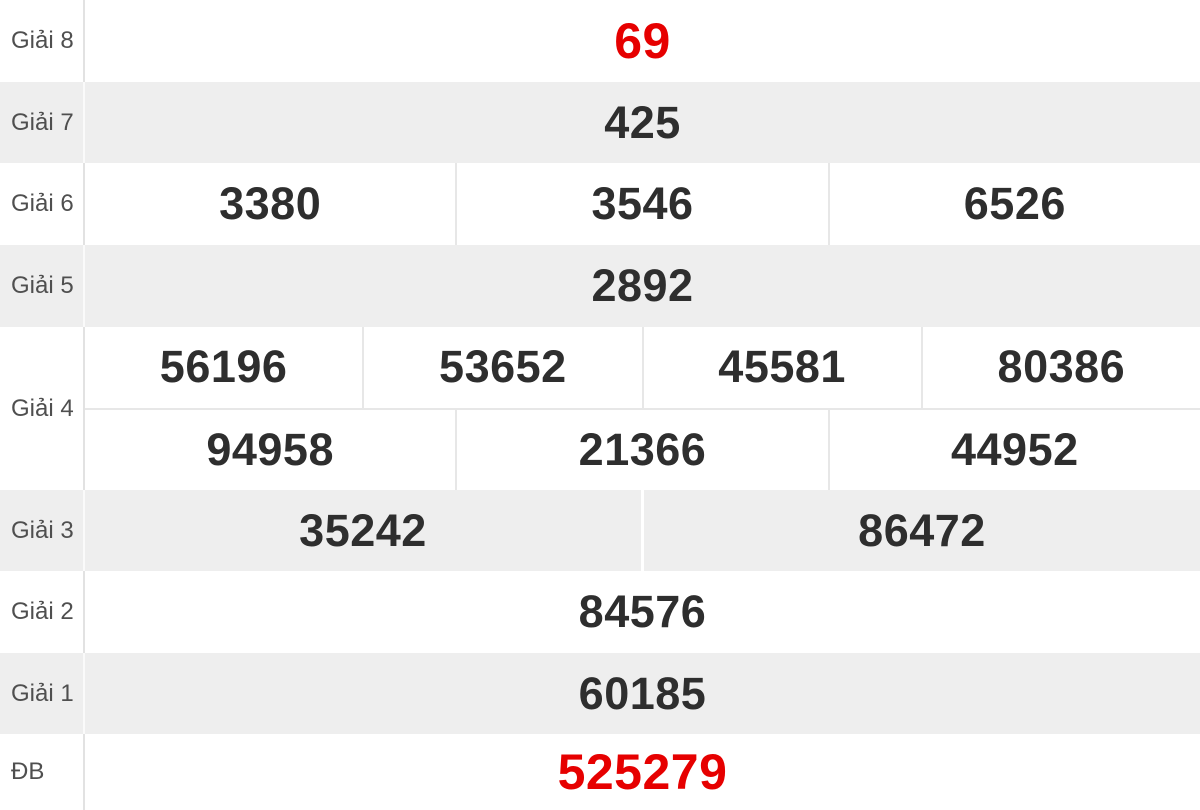  What do you see at coordinates (42, 693) in the screenshot?
I see `prize-label: Giải 1` at bounding box center [42, 693].